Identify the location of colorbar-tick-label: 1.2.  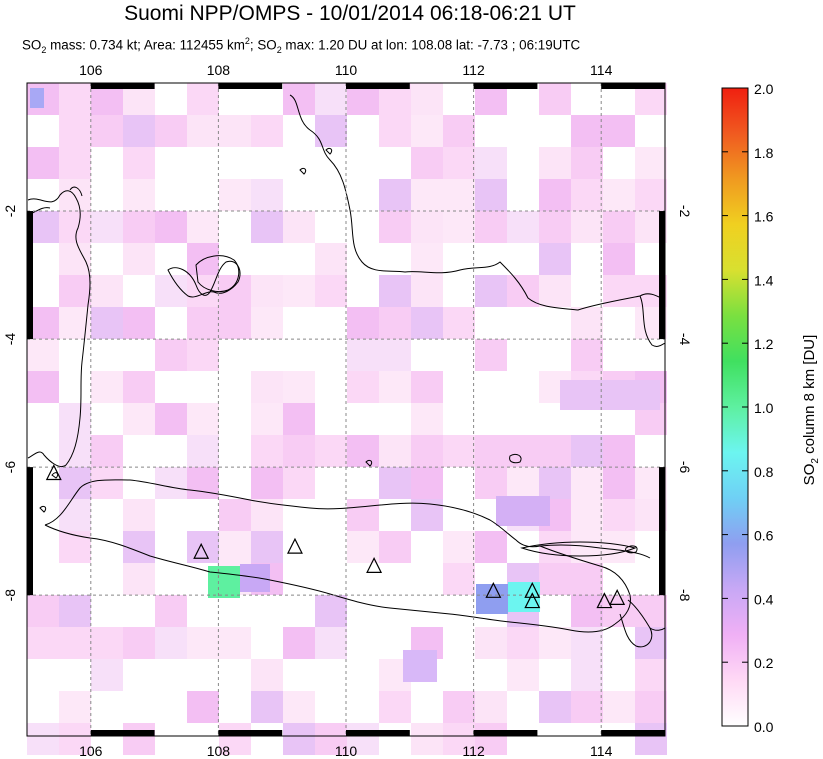
(764, 344).